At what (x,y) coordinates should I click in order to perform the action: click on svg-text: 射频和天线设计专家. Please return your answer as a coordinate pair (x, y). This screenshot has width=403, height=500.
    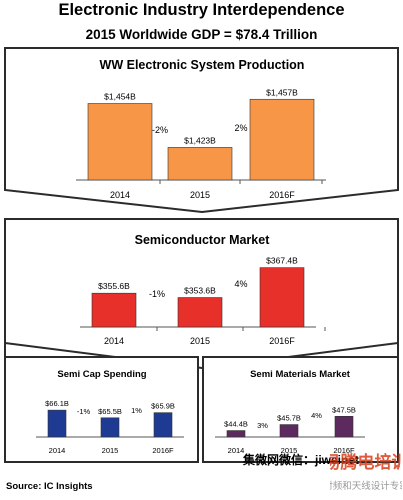
    Looking at the image, I should click on (366, 486).